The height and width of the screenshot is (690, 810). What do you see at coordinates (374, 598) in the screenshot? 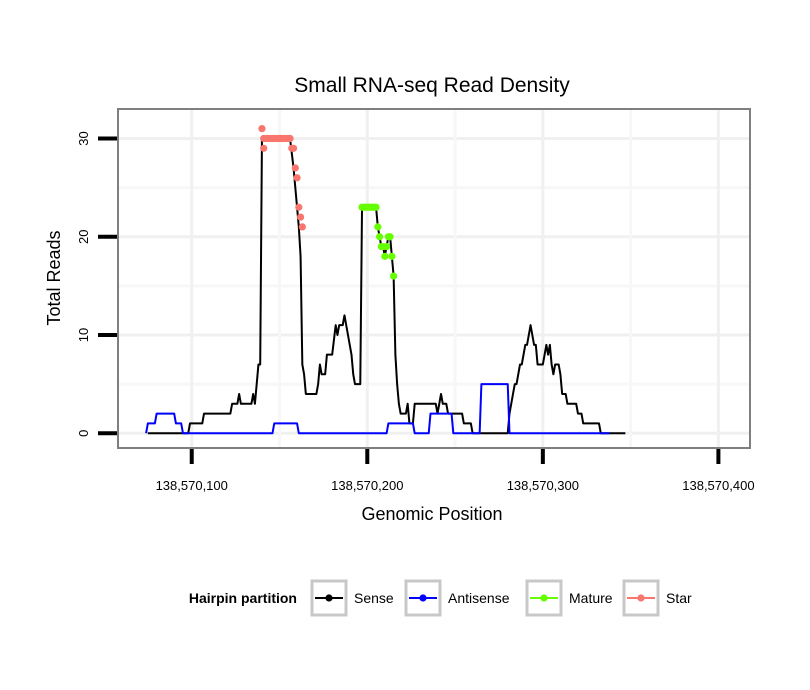
I see `legend-label: Sense` at bounding box center [374, 598].